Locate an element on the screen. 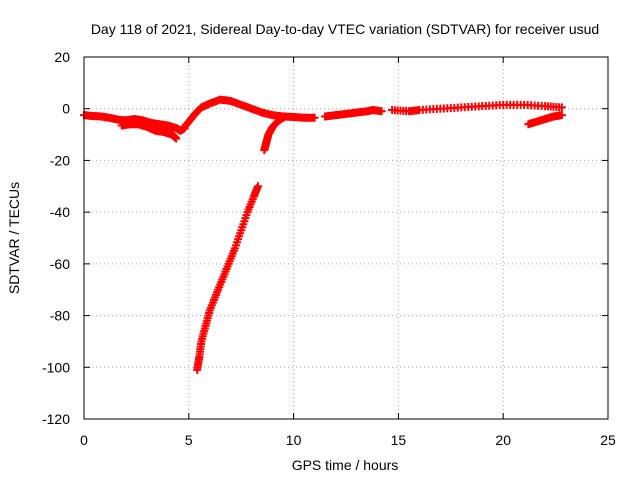 Image resolution: width=640 pixels, height=480 pixels. x-tick-label: 0 is located at coordinates (84, 440).